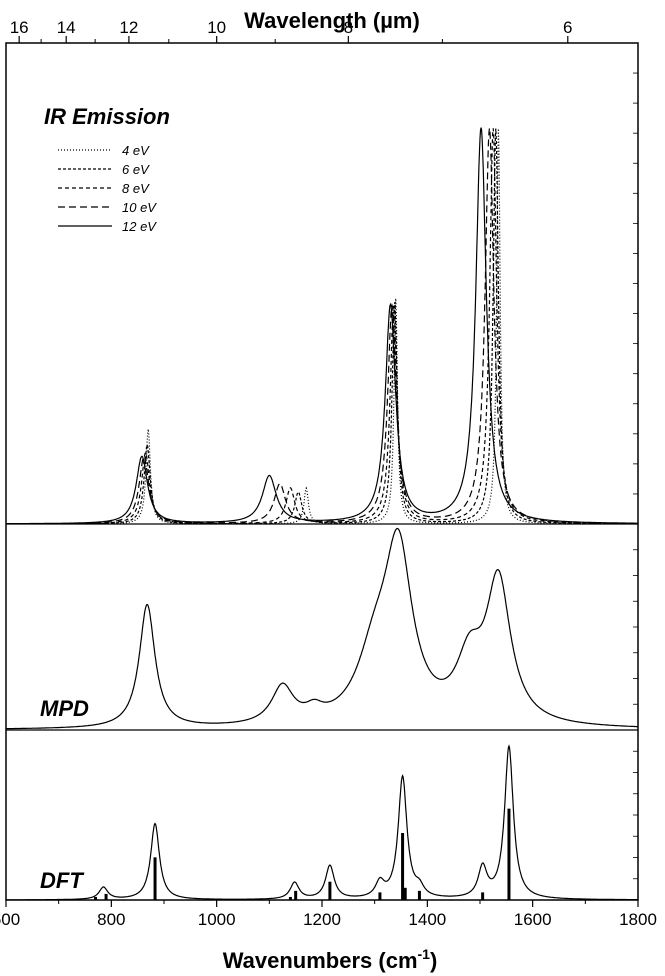  What do you see at coordinates (433, 960) in the screenshot?
I see `bottom-axis-title-close: )` at bounding box center [433, 960].